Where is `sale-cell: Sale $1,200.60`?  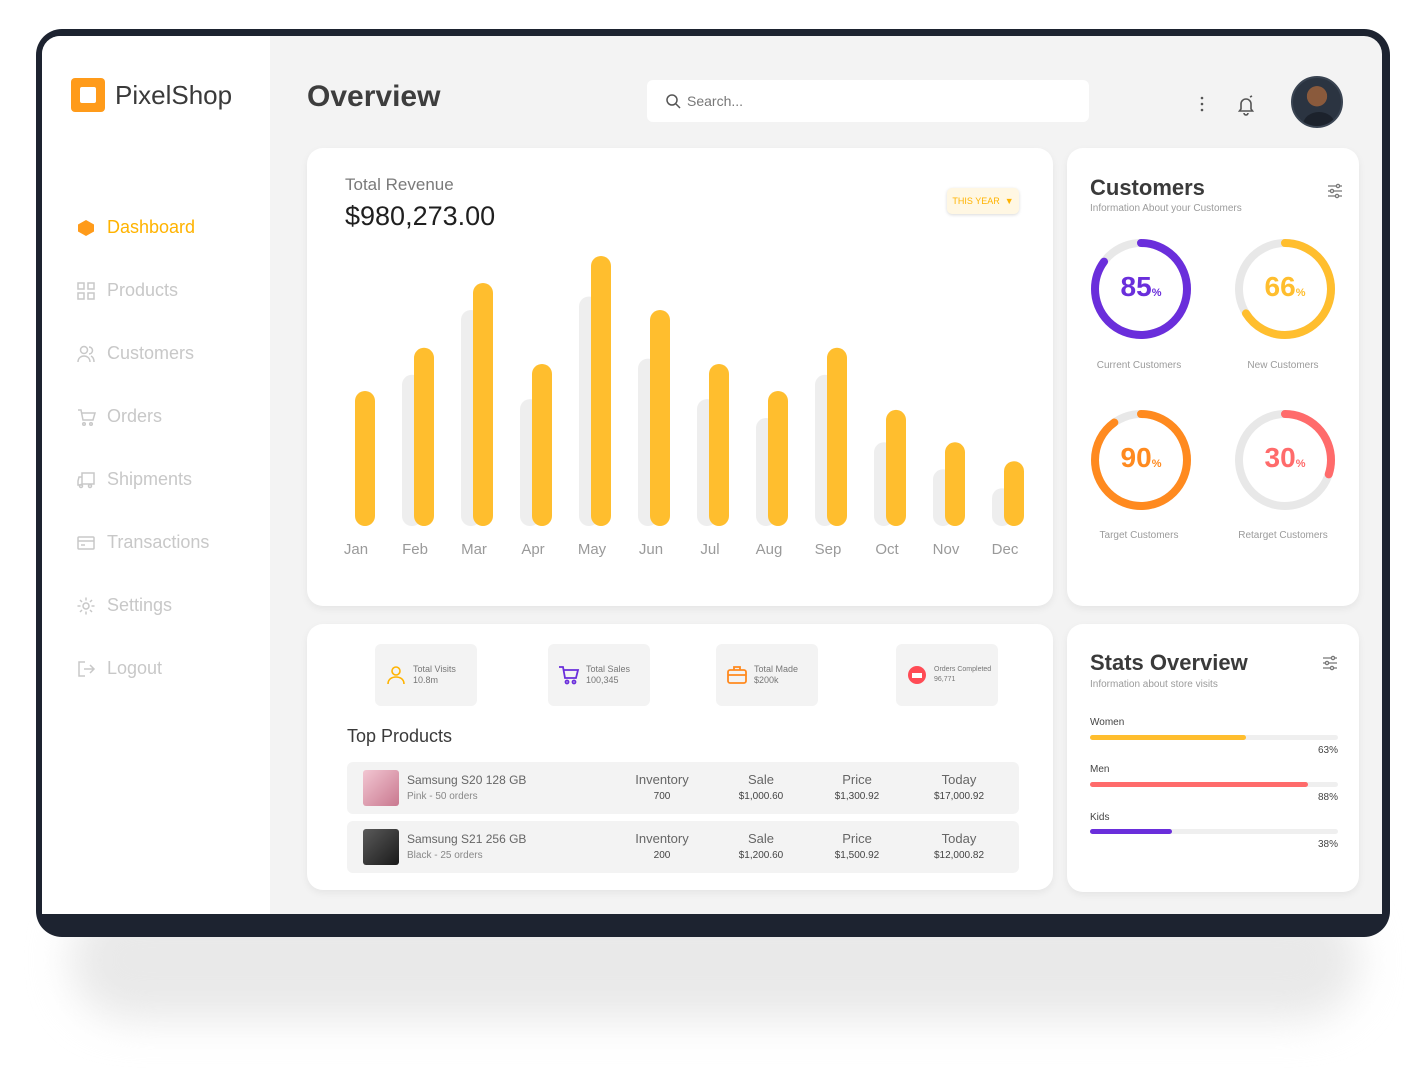
sale-cell: Sale $1,200.60 is located at coordinates (761, 846).